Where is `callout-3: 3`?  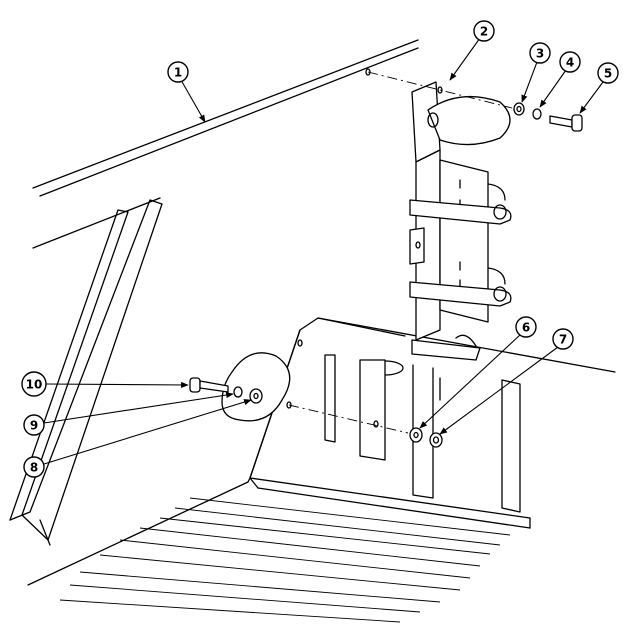
callout-3: 3 is located at coordinates (540, 53).